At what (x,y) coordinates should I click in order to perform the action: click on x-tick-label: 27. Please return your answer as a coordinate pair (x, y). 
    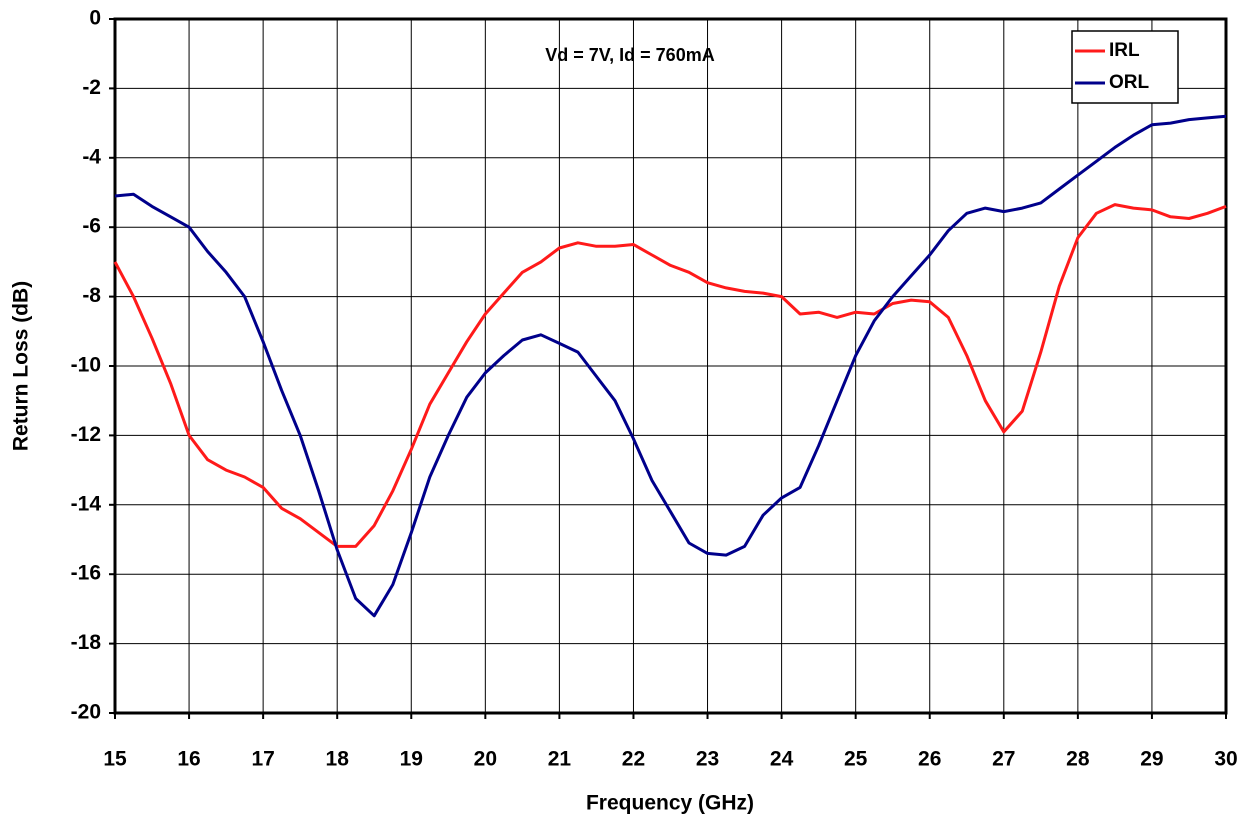
    Looking at the image, I should click on (1003, 759).